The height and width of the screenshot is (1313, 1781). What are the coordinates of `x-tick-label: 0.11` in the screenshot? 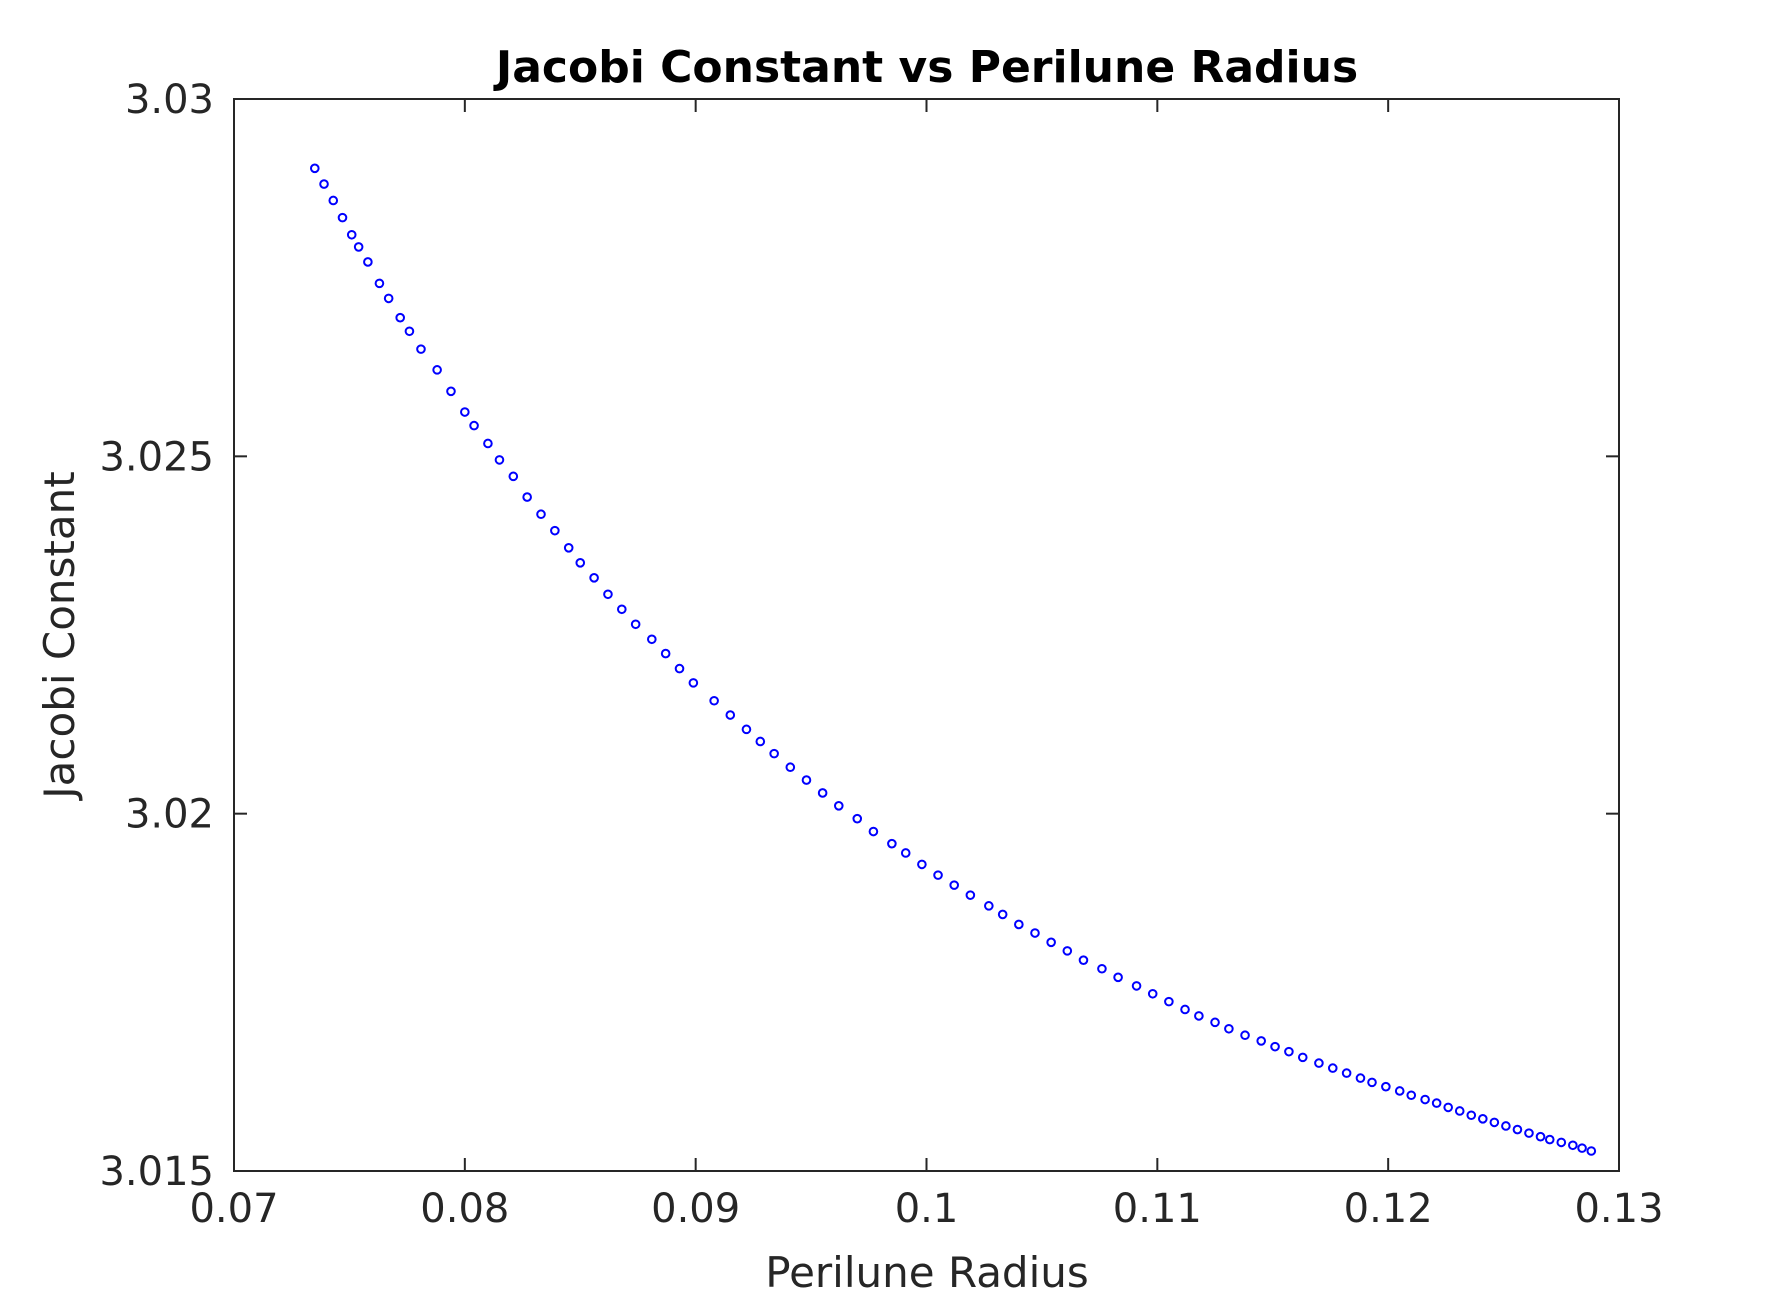 It's located at (1157, 1209).